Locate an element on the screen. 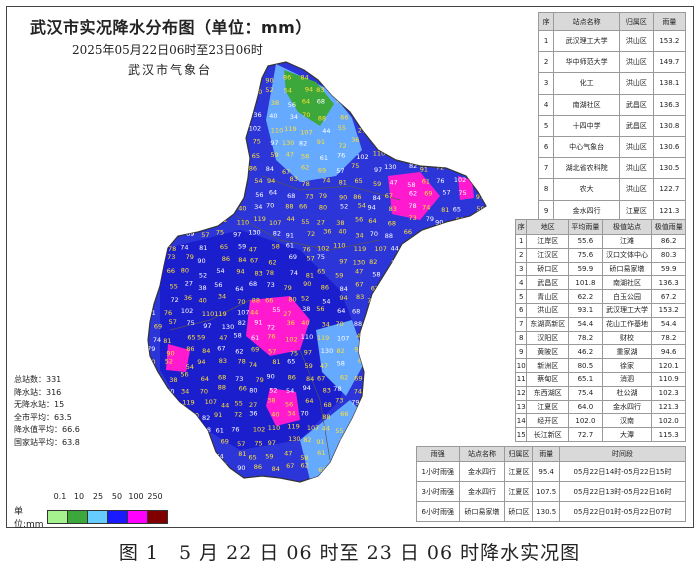 The height and width of the screenshot is (570, 699). station-value-label: 36 is located at coordinates (423, 261).